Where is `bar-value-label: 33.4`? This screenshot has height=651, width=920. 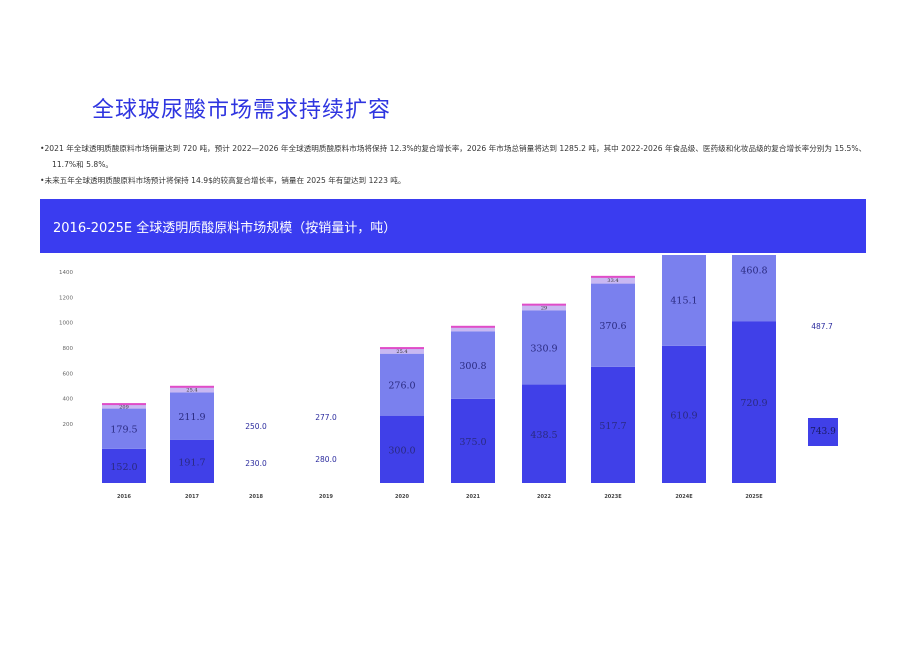 bar-value-label: 33.4 is located at coordinates (612, 281).